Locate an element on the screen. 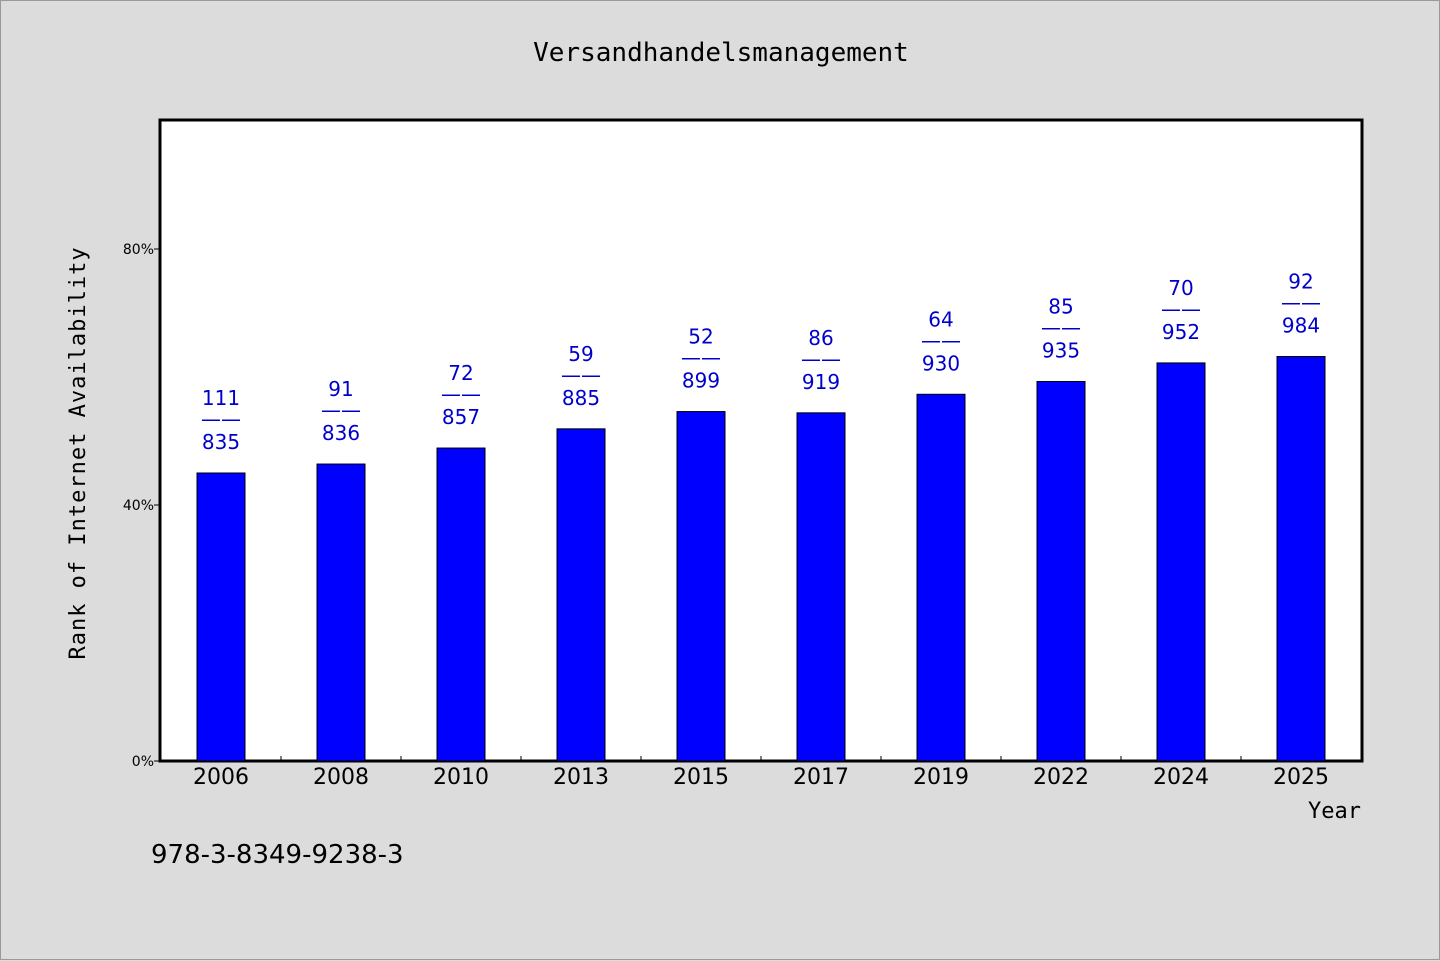  x-tick-label-2015: 2015 is located at coordinates (701, 777).